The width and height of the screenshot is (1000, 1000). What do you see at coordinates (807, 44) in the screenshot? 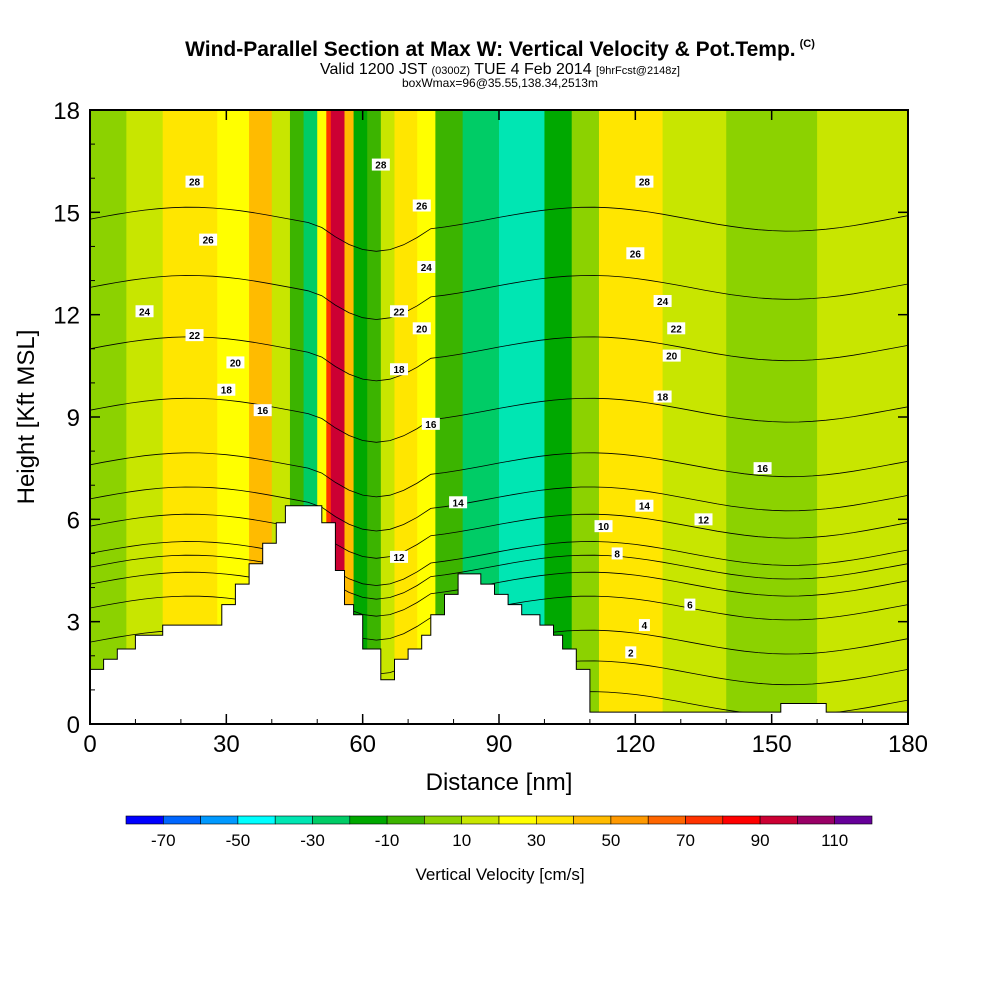
I see `copyright-mark: (C)` at bounding box center [807, 44].